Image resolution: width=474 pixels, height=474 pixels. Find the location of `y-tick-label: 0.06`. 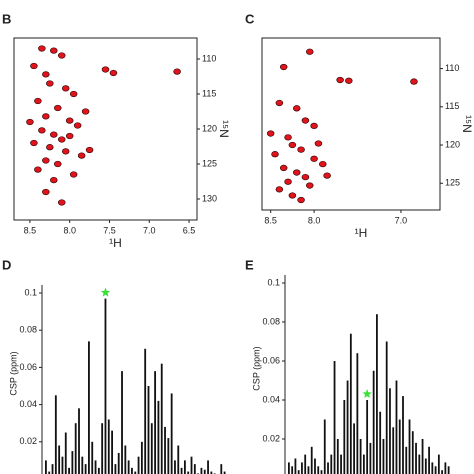

y-tick-label: 0.06 is located at coordinates (28, 367).